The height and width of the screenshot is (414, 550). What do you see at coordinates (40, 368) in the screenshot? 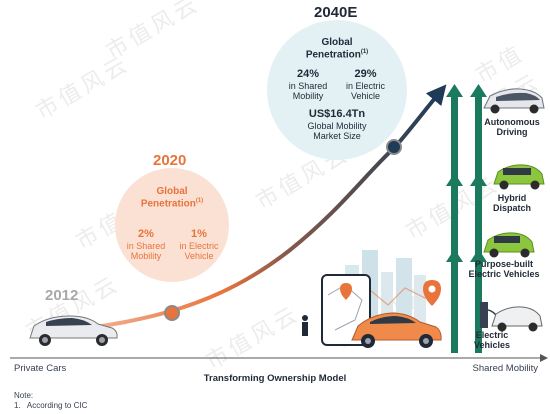
I see `axis-left-label: Private Cars` at bounding box center [40, 368].